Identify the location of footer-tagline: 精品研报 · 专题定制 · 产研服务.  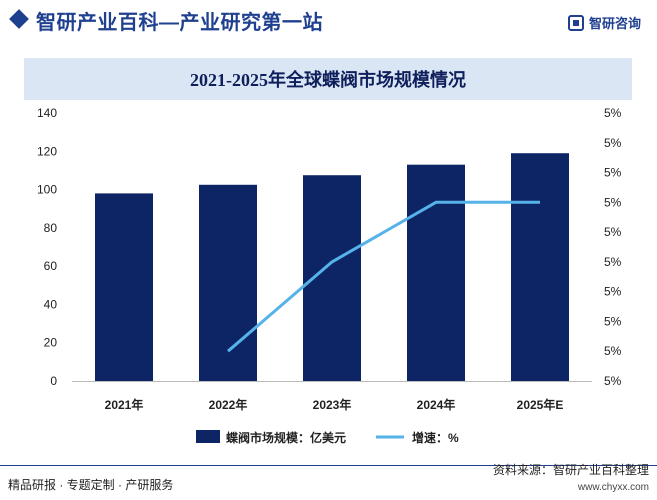
(91, 485).